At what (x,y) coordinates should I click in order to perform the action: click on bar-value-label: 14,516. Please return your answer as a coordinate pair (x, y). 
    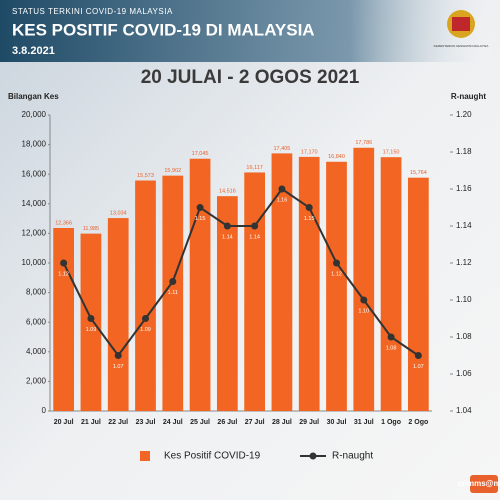
    Looking at the image, I should click on (227, 192).